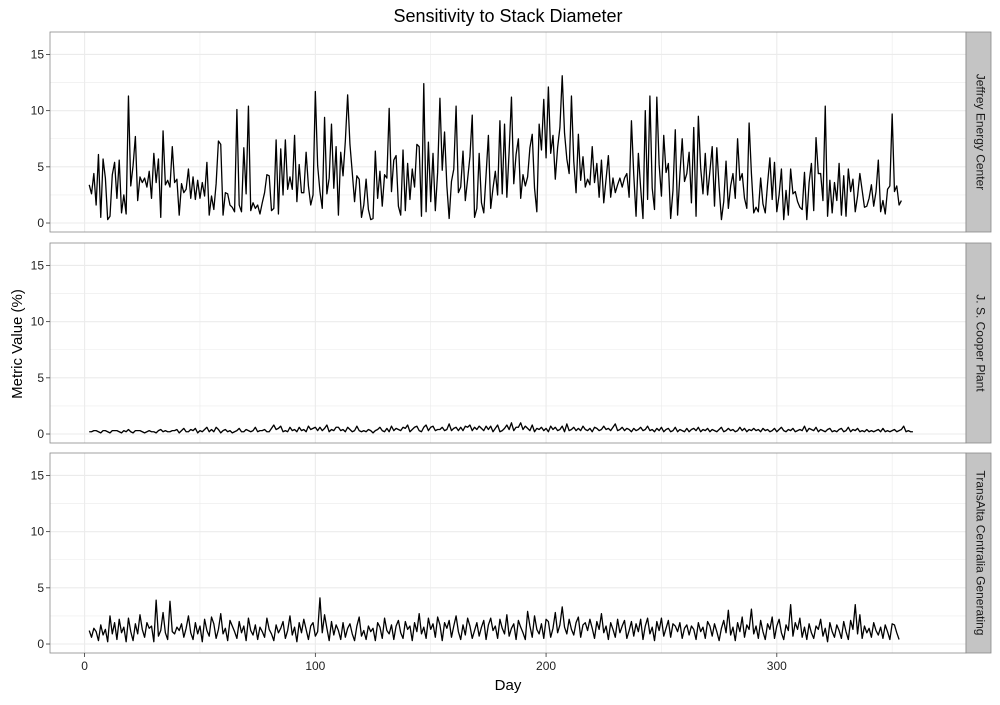  I want to click on facet-strip-label: TransAlta Centralia Generating, so click(980, 553).